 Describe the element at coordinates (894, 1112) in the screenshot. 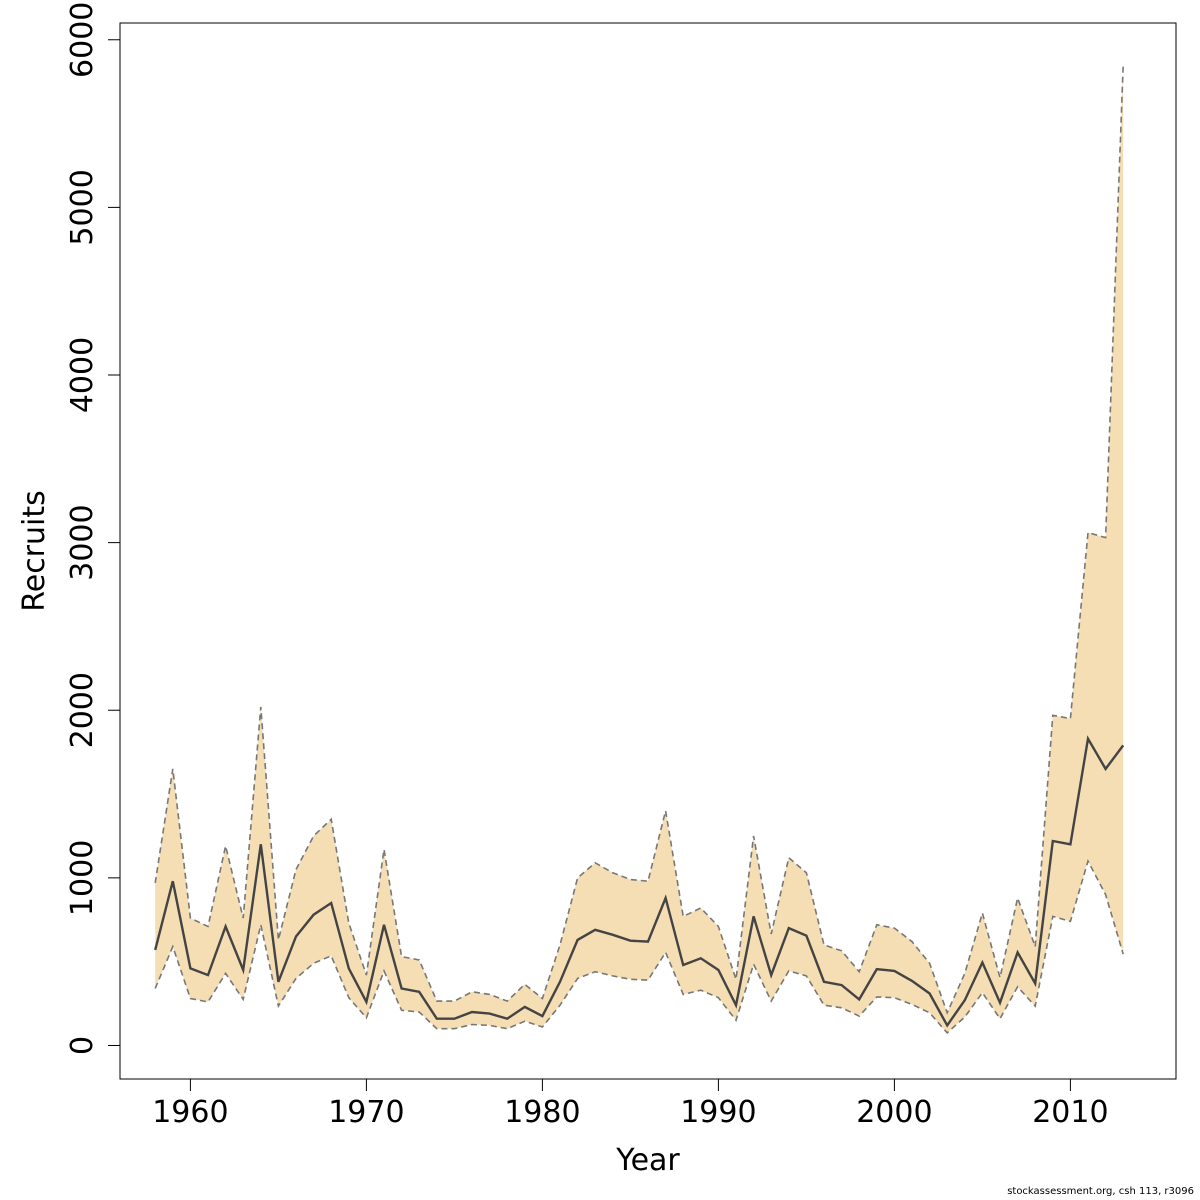

I see `x-tick-label: 2000` at that location.